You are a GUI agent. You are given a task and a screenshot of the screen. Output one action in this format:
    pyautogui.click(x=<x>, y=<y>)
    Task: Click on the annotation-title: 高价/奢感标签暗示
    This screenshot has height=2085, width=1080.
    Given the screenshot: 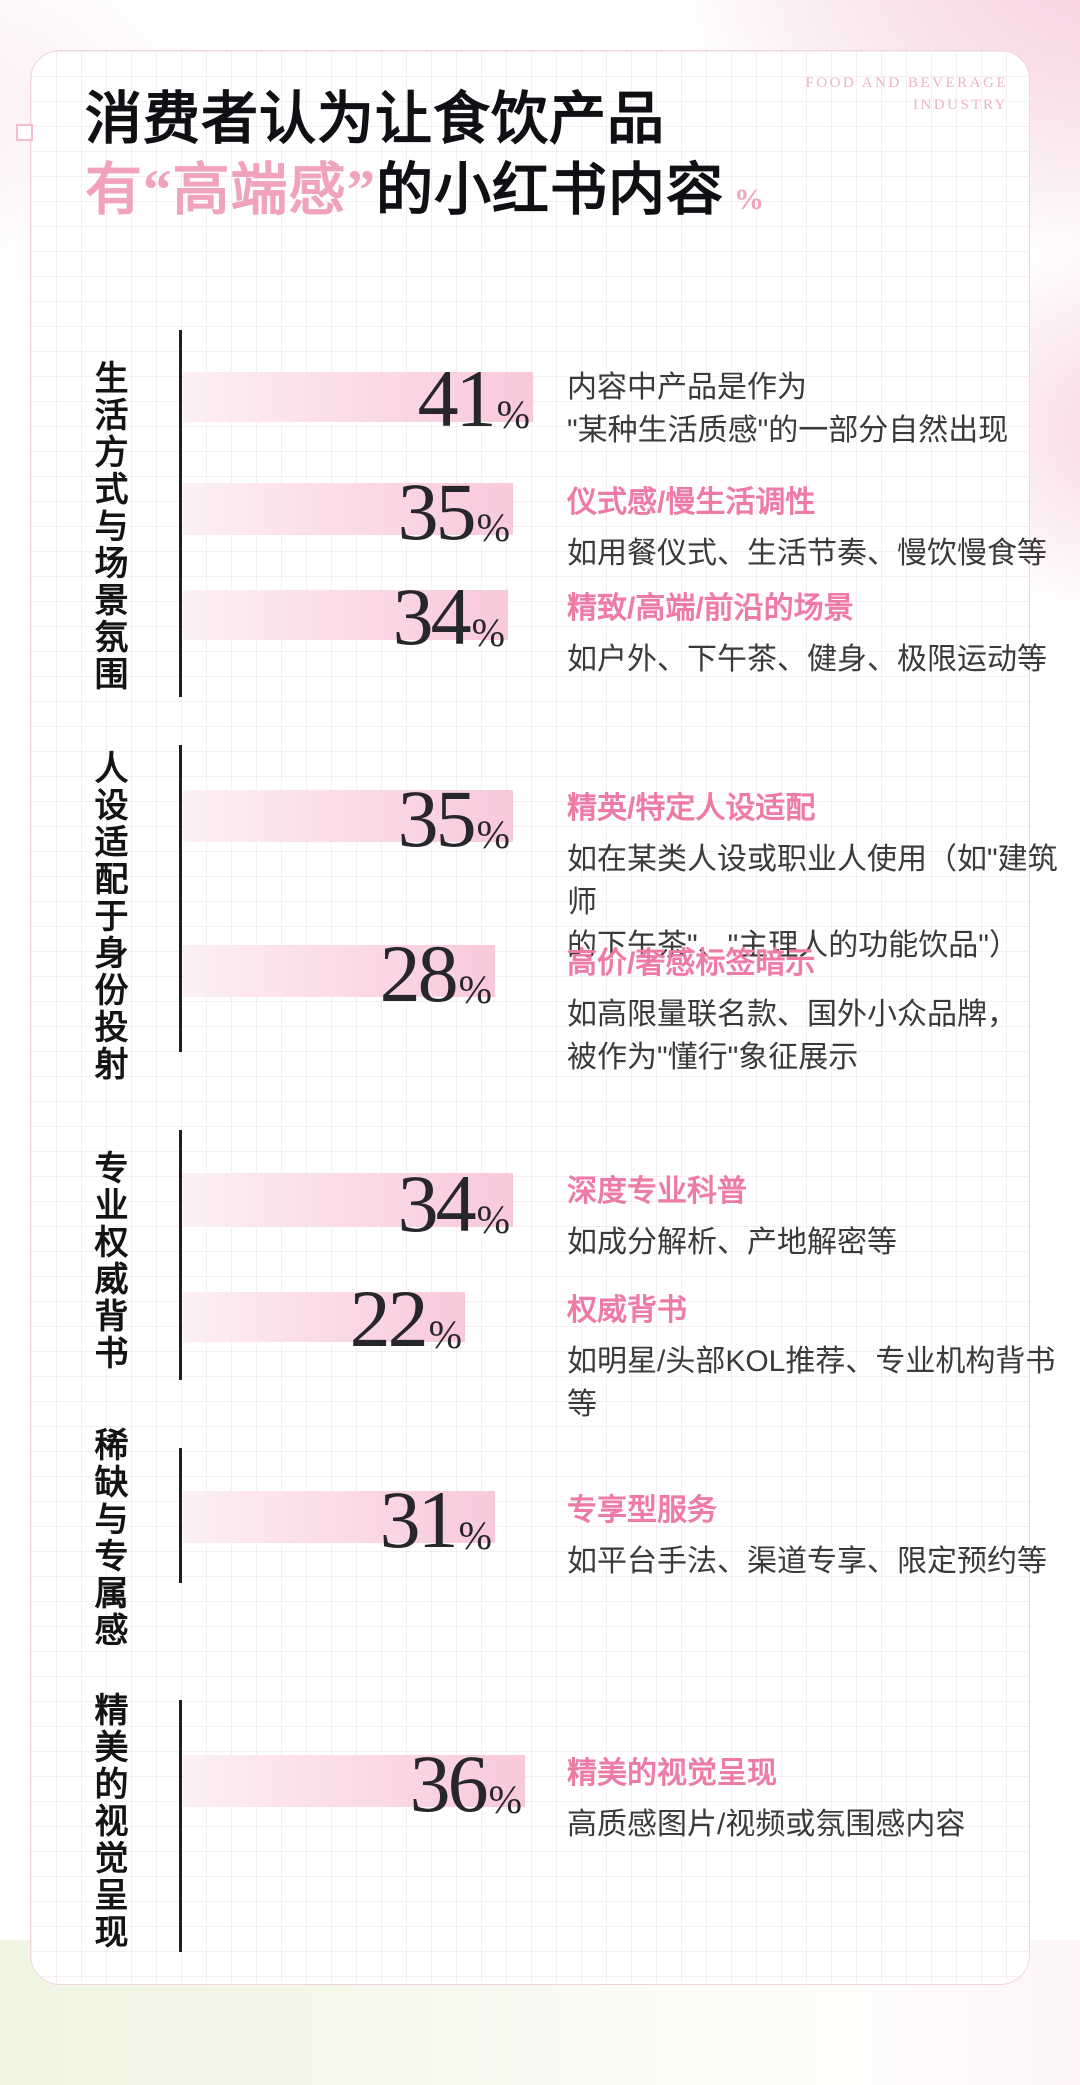 What is the action you would take?
    pyautogui.click(x=691, y=963)
    